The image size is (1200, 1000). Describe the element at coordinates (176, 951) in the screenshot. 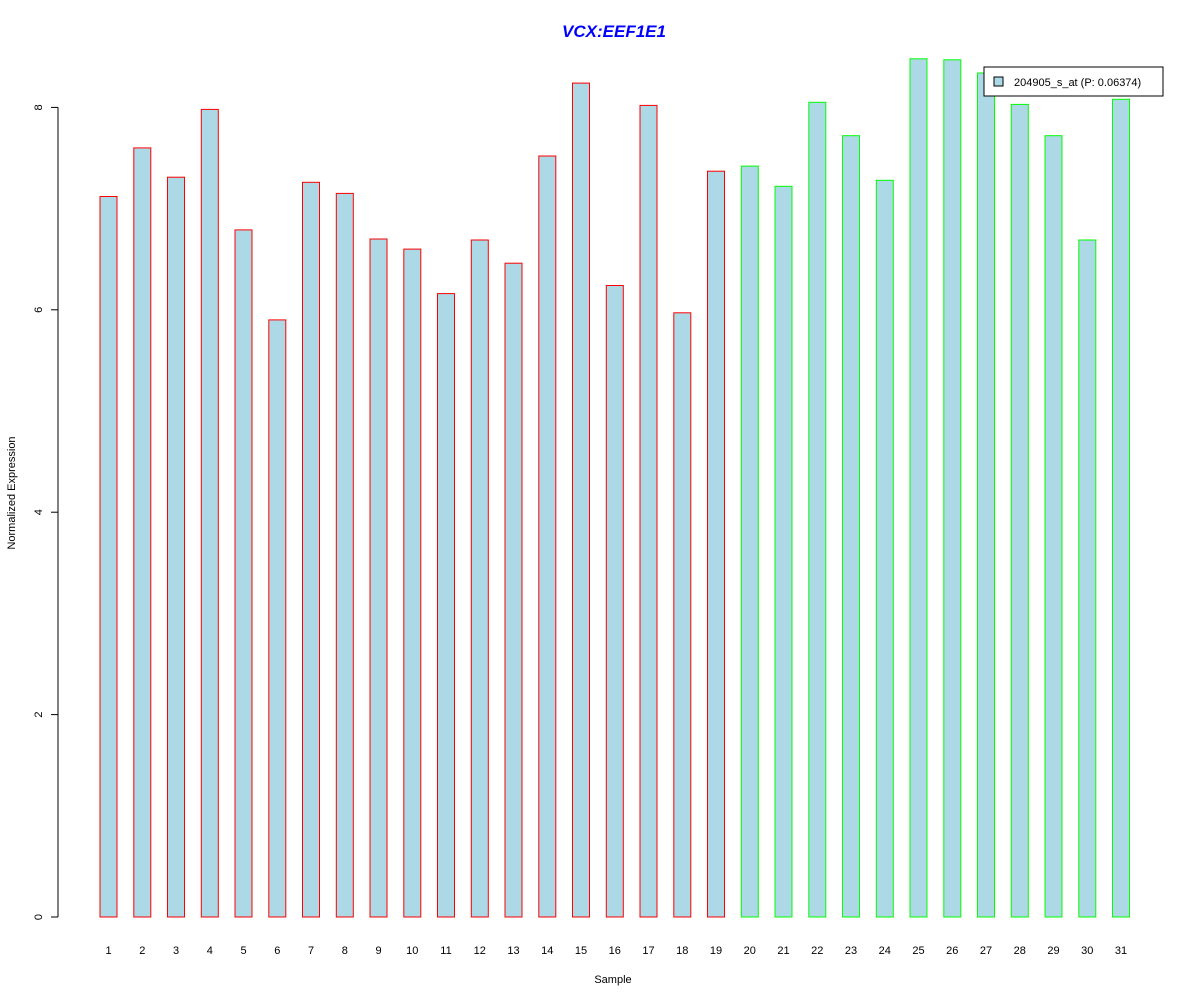

I see `x-tick-label: 3` at that location.